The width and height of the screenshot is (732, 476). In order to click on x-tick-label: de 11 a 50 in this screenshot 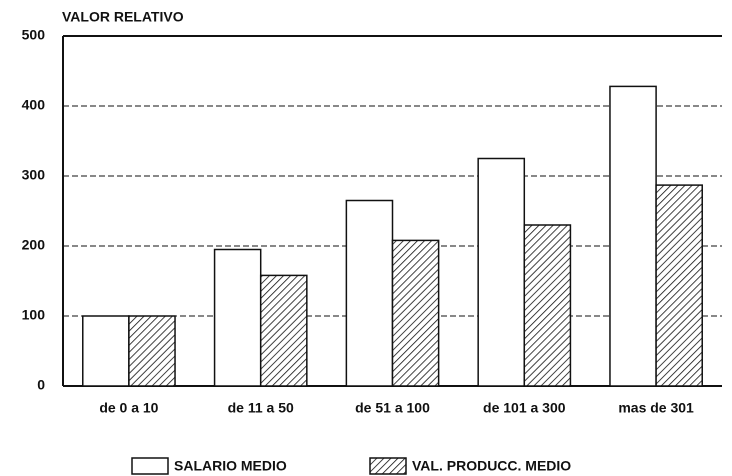, I will do `click(261, 408)`.